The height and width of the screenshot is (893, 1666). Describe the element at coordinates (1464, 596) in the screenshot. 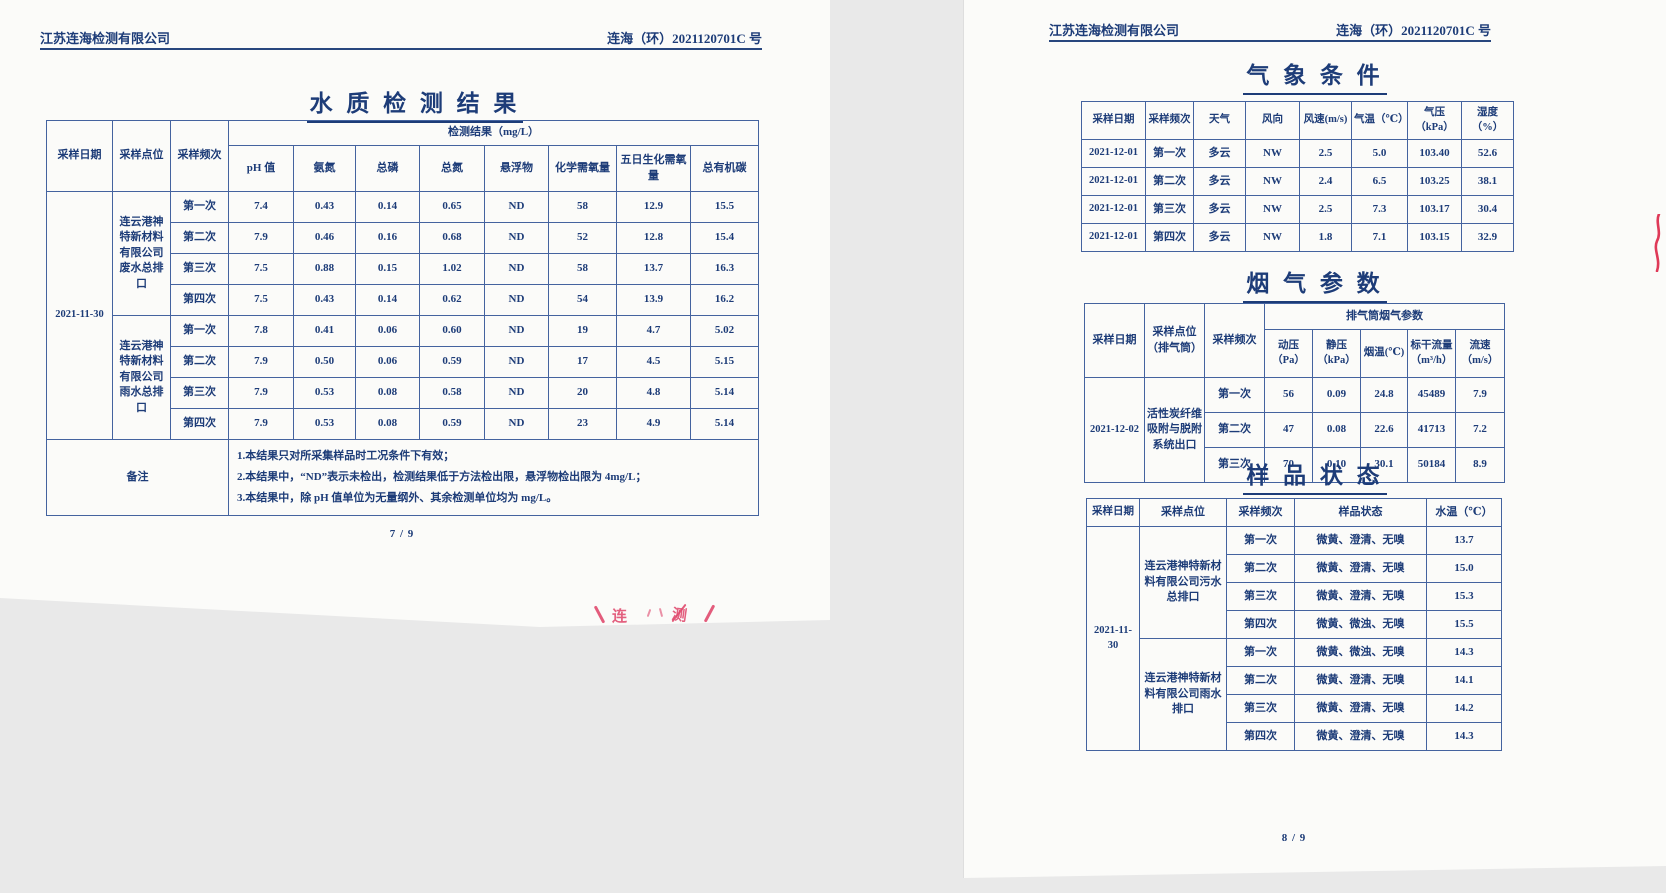

I see `table-cell: 15.3` at that location.